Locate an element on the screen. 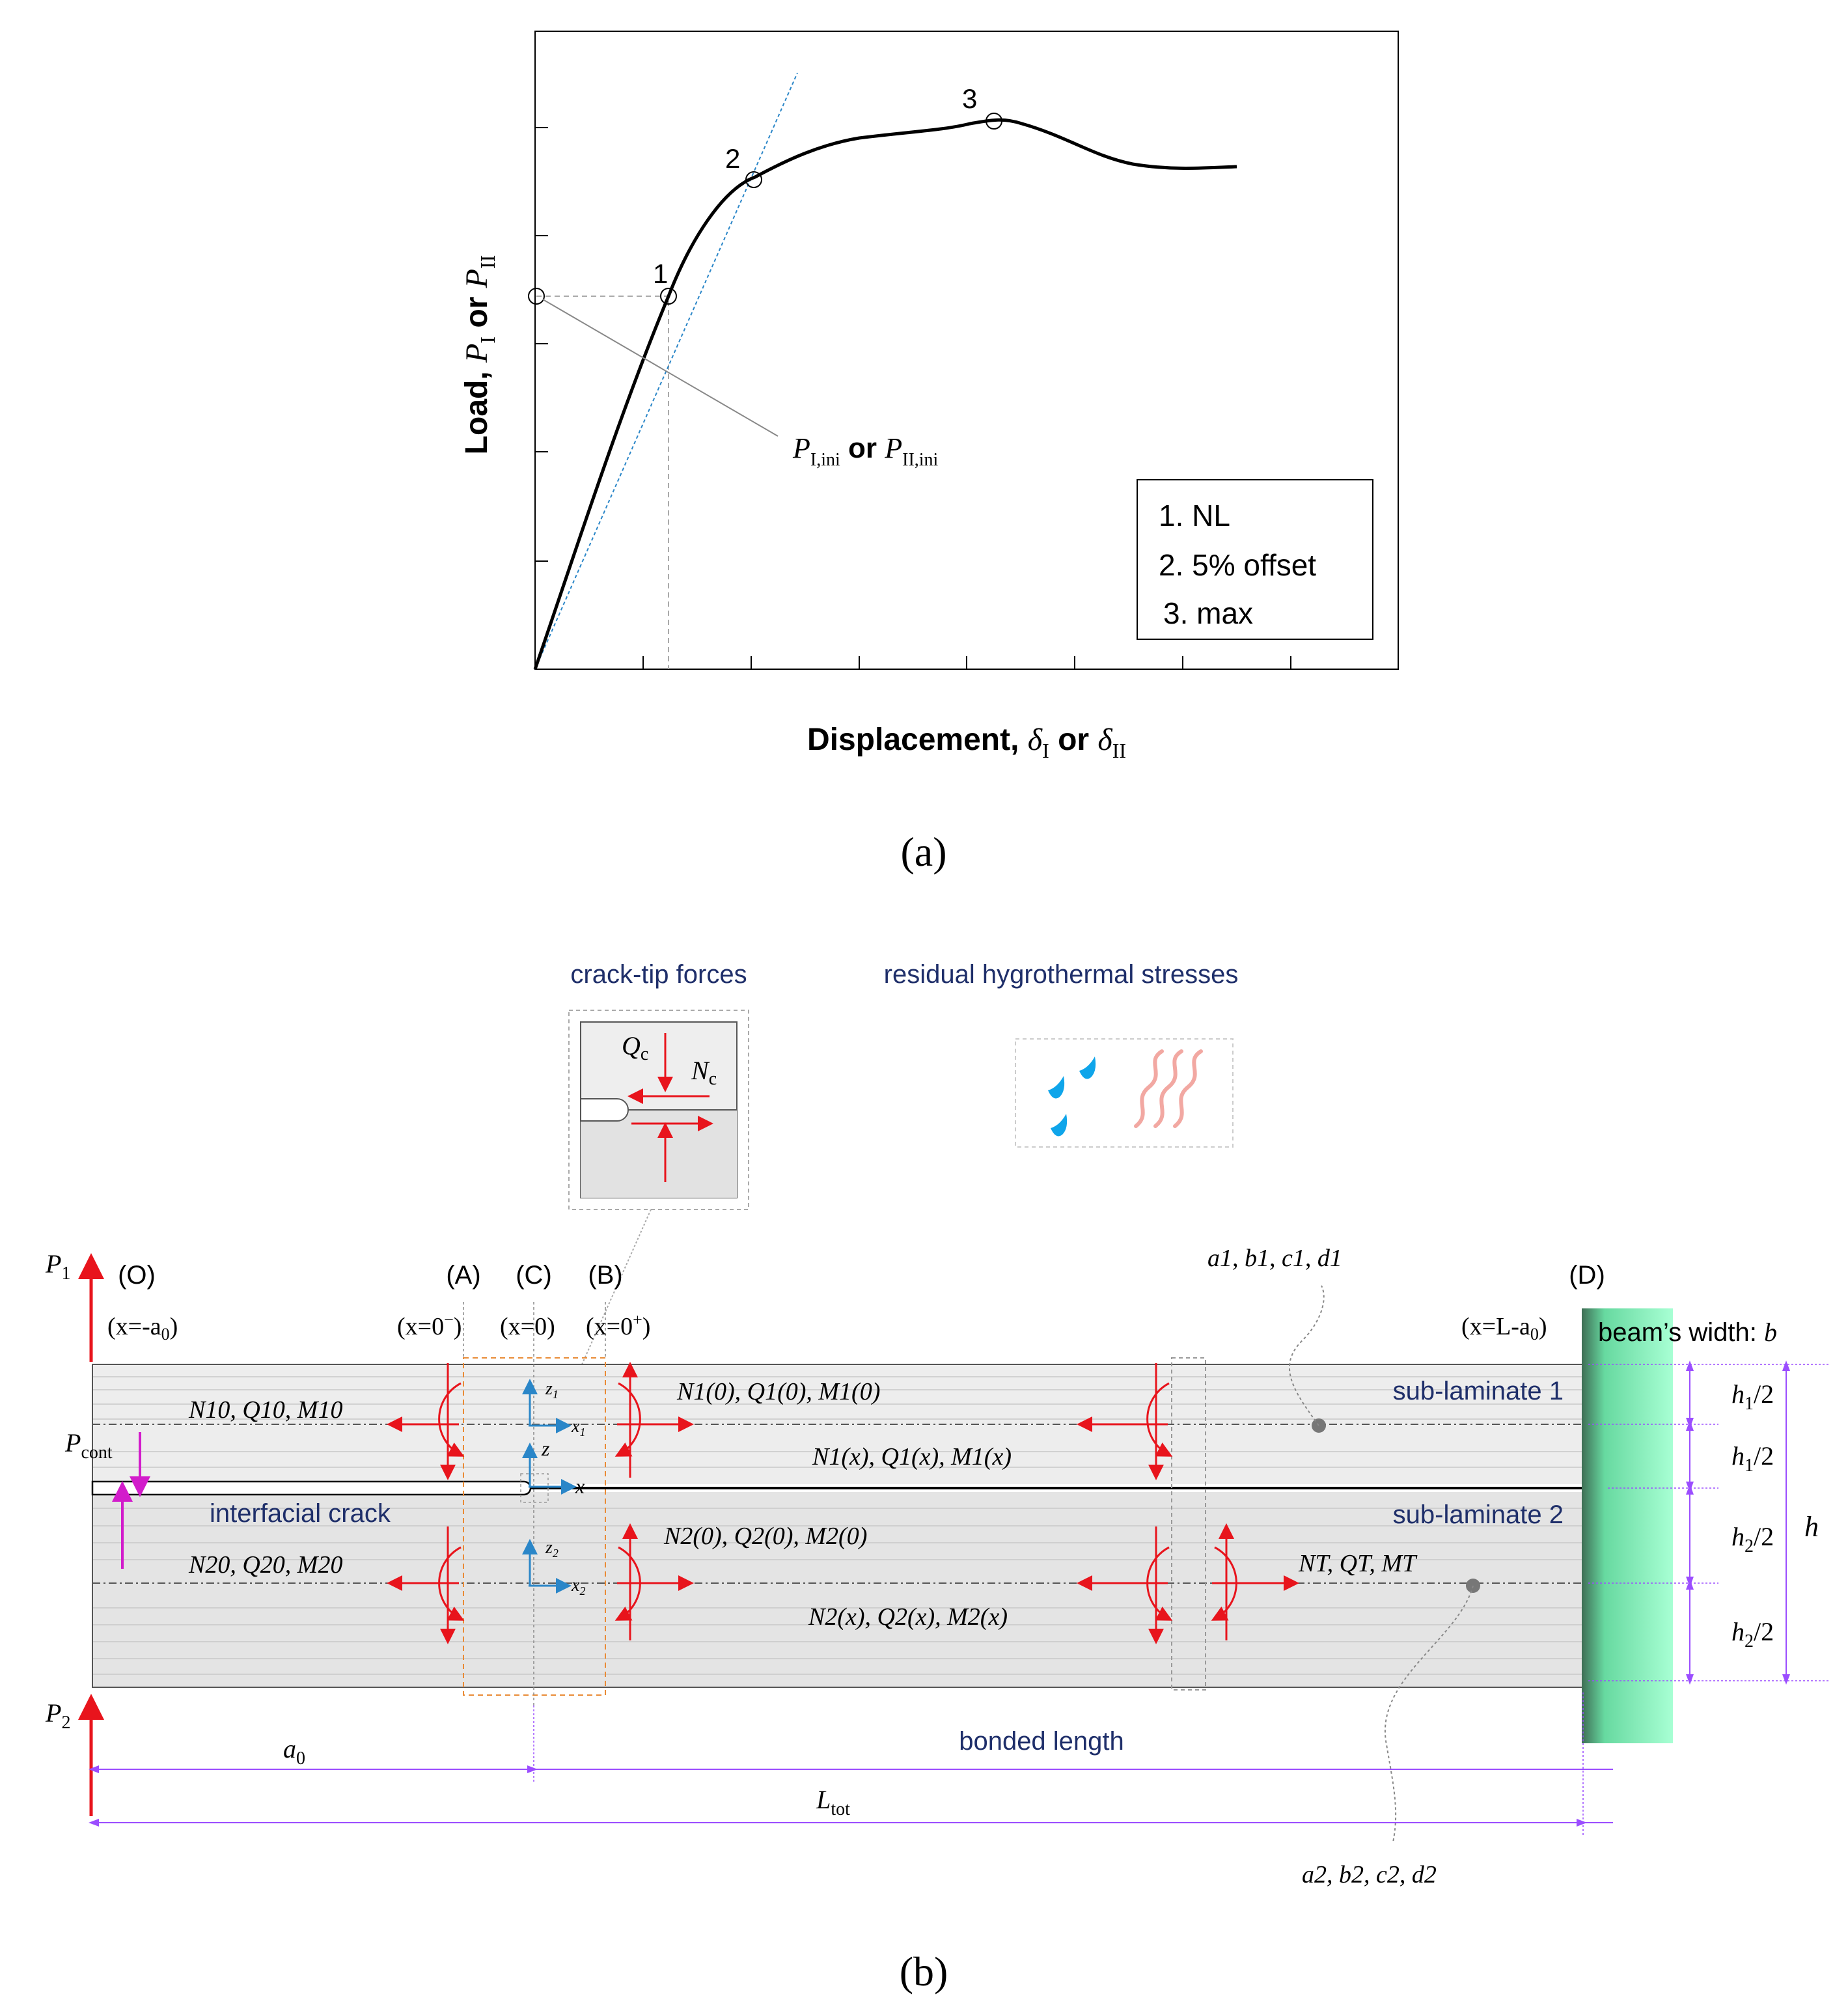 Image resolution: width=1848 pixels, height=2016 pixels. inset-title-residual: residual hygrothermal stresses is located at coordinates (1061, 974).